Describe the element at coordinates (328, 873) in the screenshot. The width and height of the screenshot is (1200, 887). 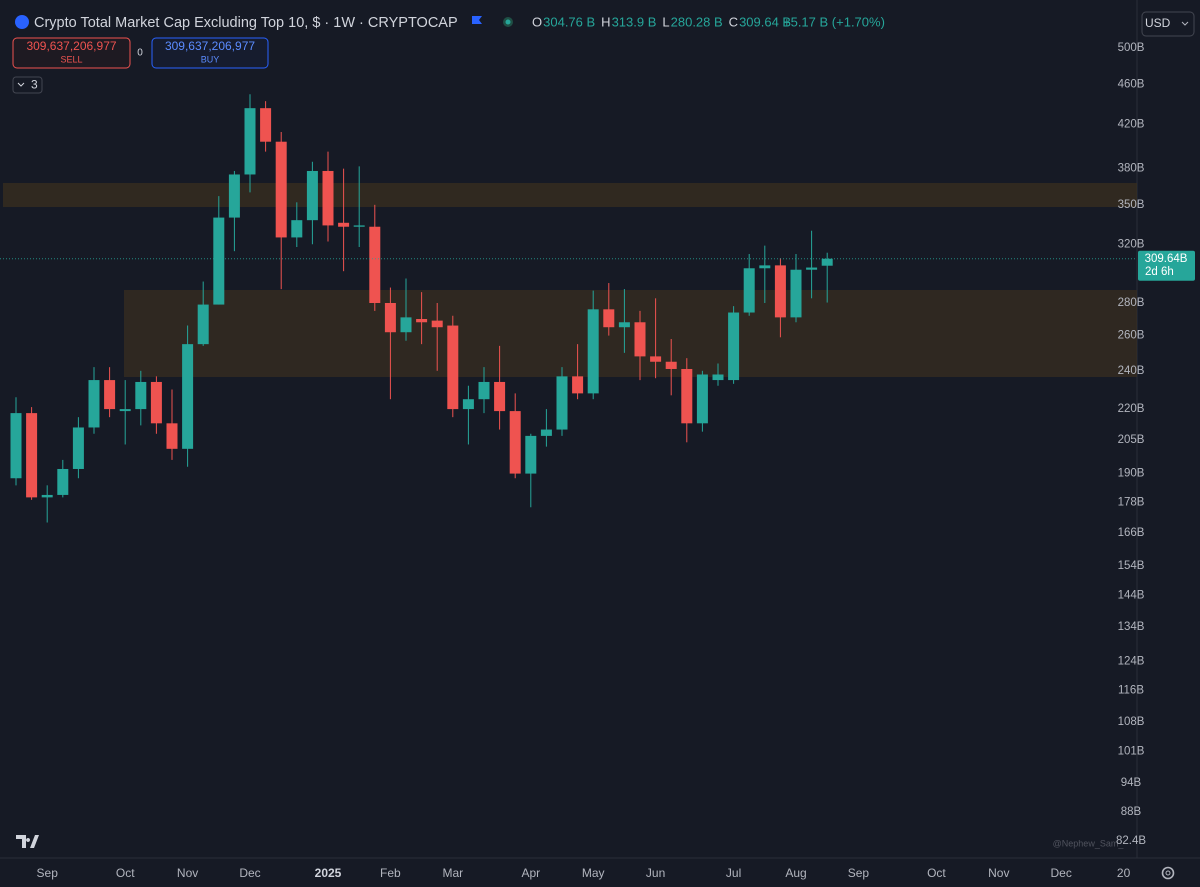
I see `x-tick-label: 2025` at that location.